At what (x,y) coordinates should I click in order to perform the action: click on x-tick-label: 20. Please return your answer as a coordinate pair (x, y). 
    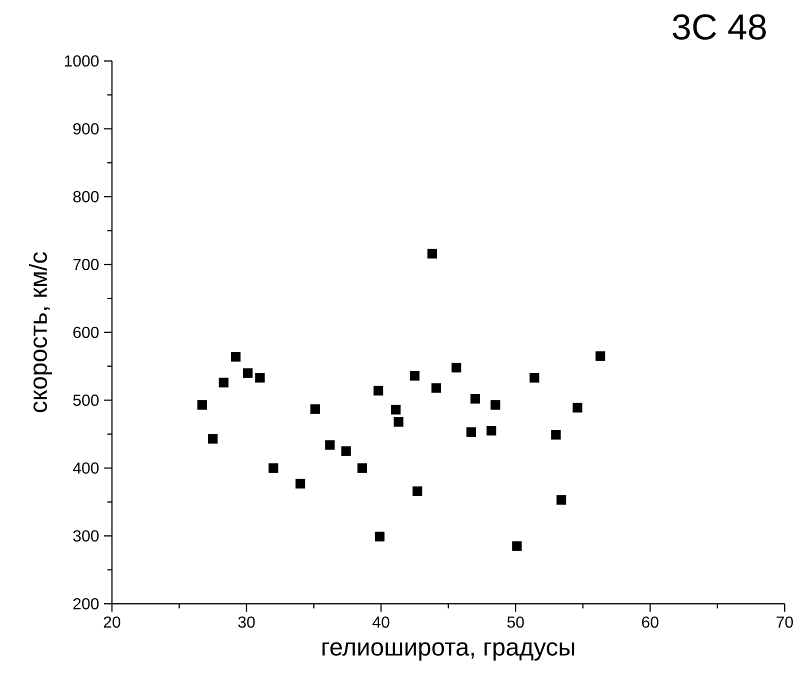
    Looking at the image, I should click on (112, 622).